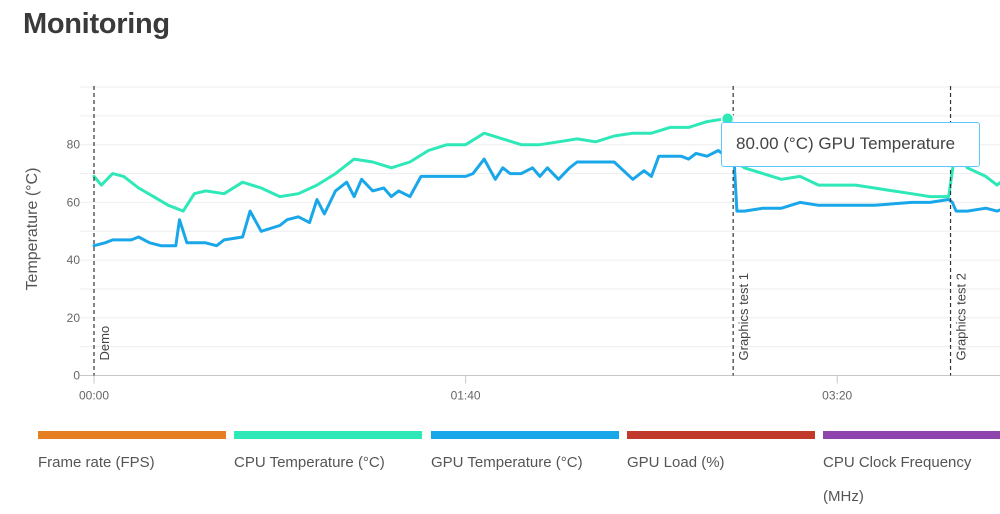  Describe the element at coordinates (837, 396) in the screenshot. I see `x-tick-label: 03:20` at that location.